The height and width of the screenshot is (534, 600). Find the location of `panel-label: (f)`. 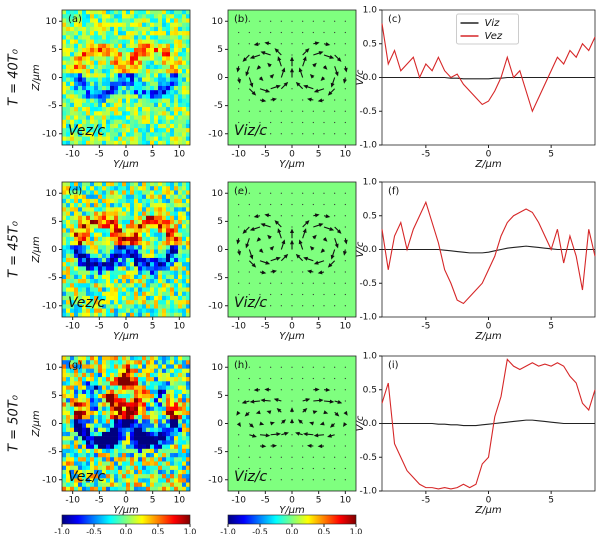

panel-label: (f) is located at coordinates (393, 191).